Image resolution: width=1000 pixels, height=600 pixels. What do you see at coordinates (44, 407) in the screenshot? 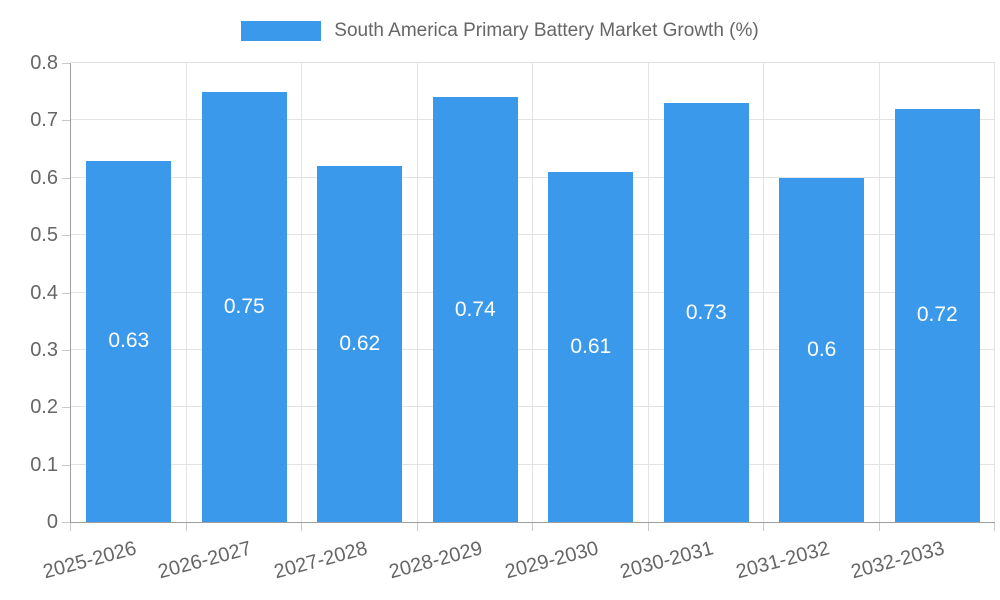
I see `y-tick-label: 0.2` at bounding box center [44, 407].